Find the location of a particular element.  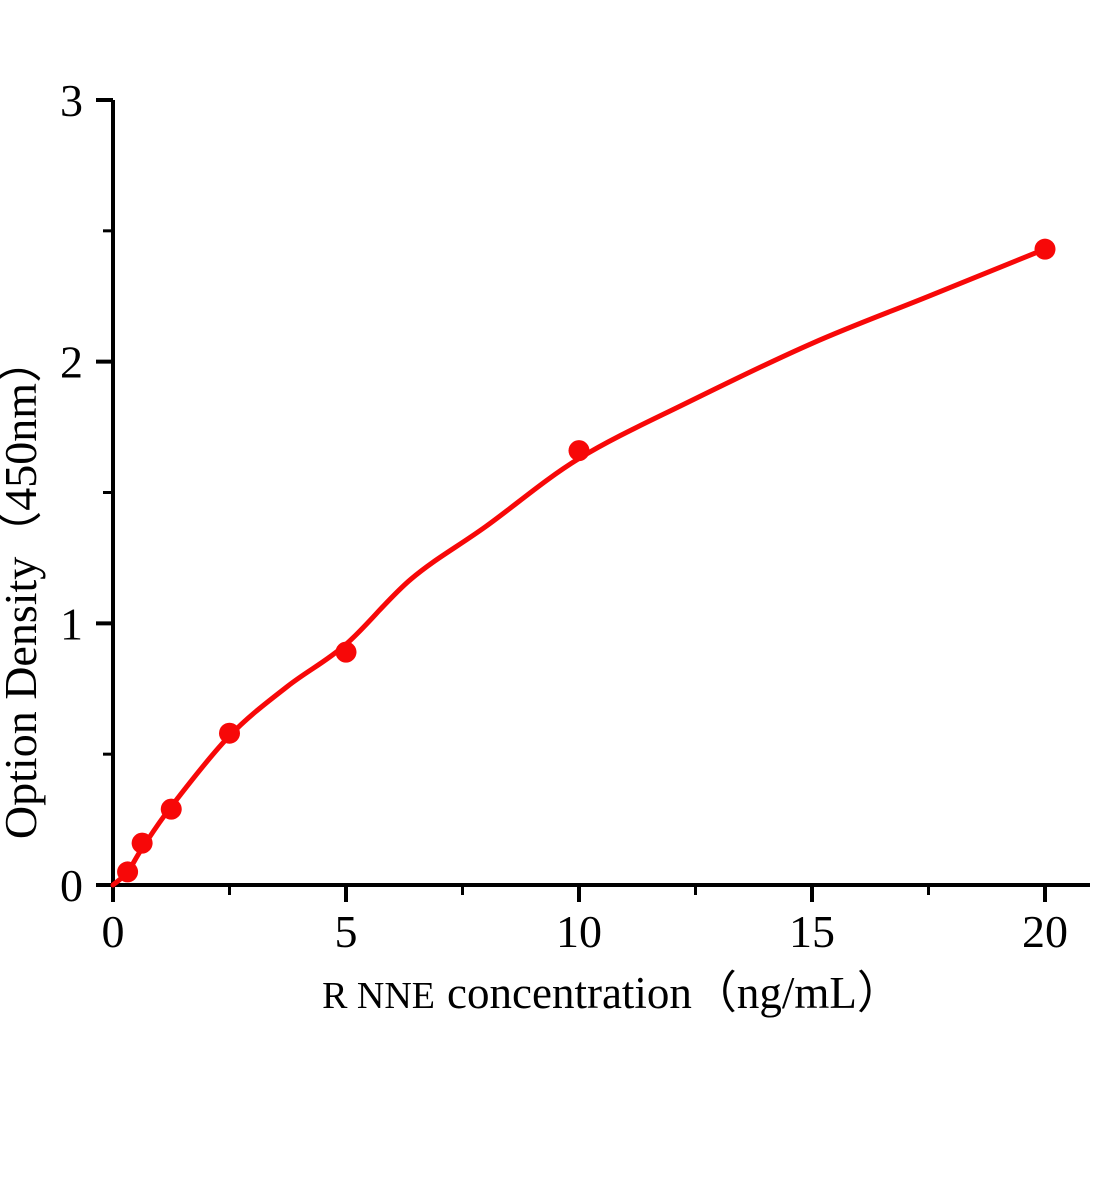

x-tick-label: 15 is located at coordinates (812, 931).